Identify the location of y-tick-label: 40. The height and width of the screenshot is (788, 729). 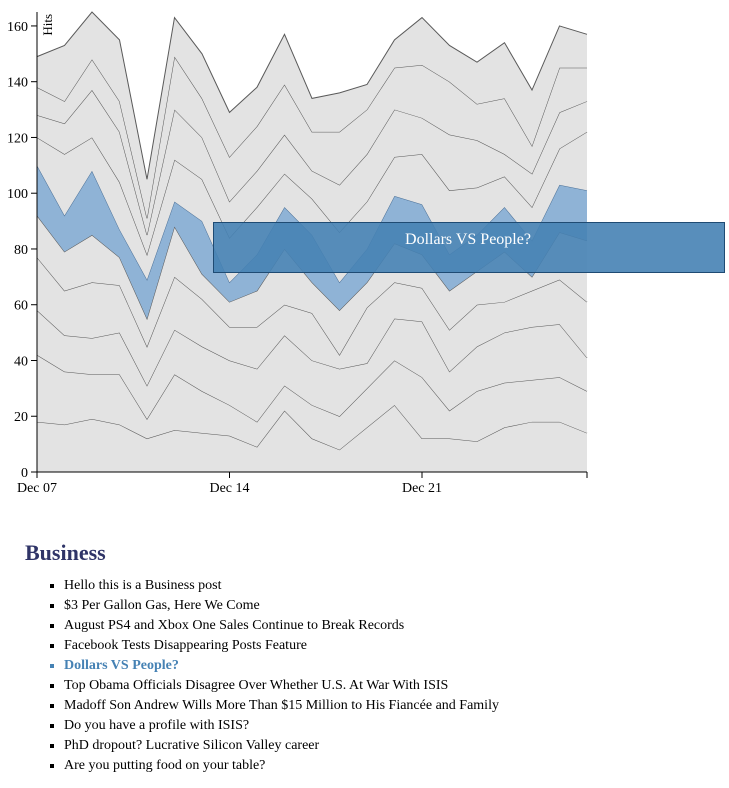
(21, 361).